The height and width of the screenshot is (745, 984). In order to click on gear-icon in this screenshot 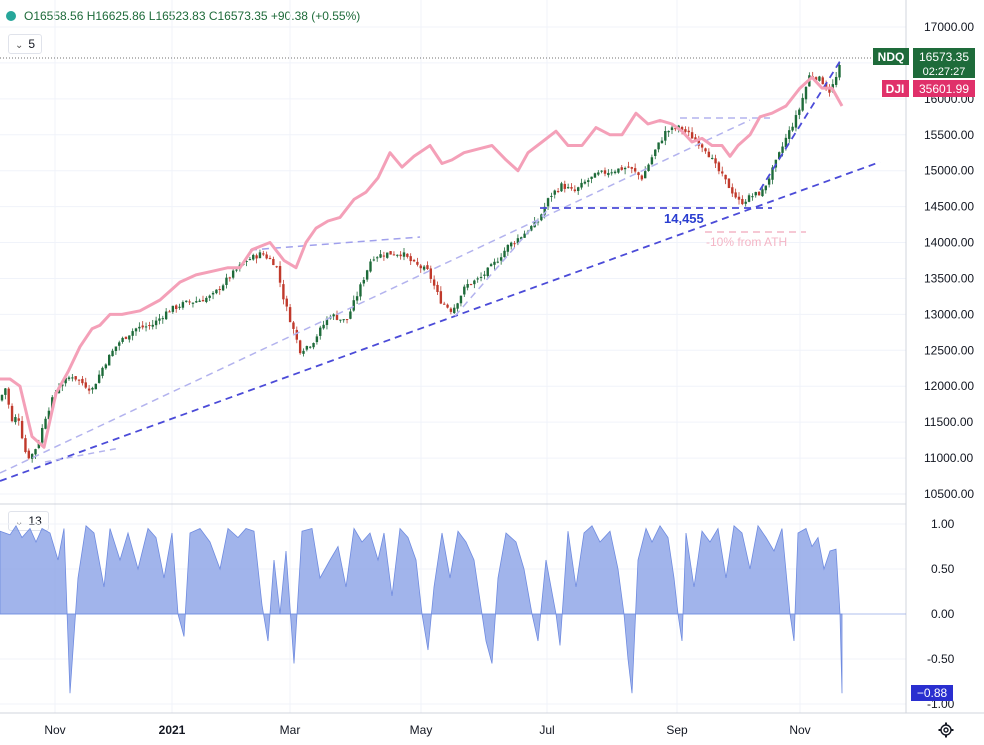, I will do `click(946, 730)`.